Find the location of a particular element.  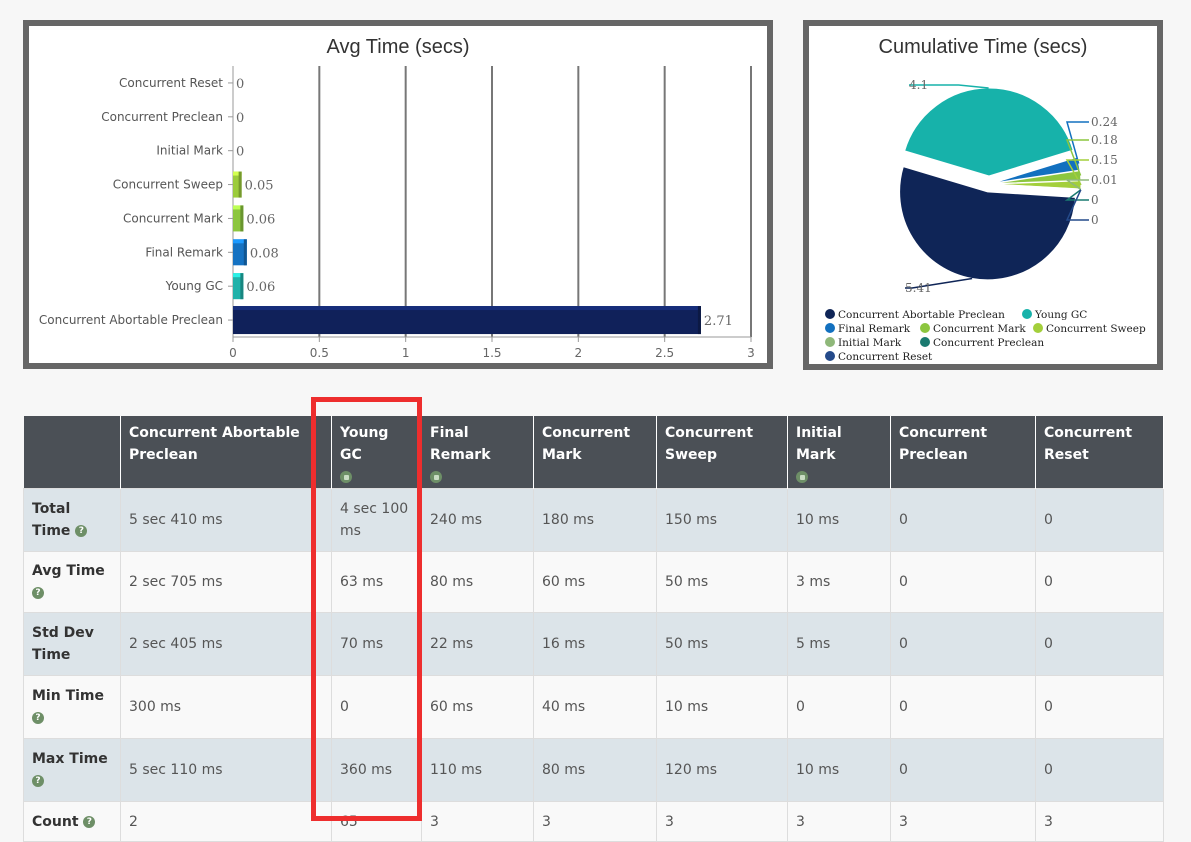

column-header: Concurrent Sweep is located at coordinates (722, 452).